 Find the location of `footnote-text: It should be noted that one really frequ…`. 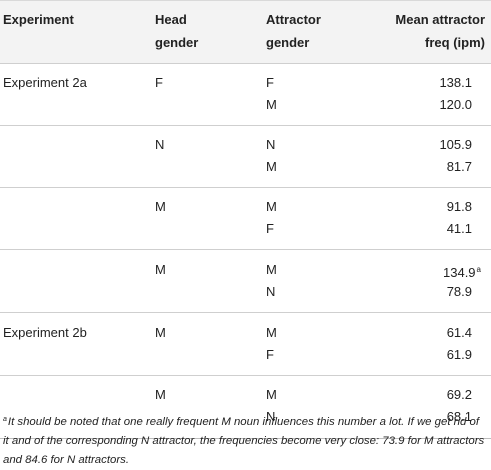

footnote-text: It should be noted that one really frequ… is located at coordinates (244, 441).